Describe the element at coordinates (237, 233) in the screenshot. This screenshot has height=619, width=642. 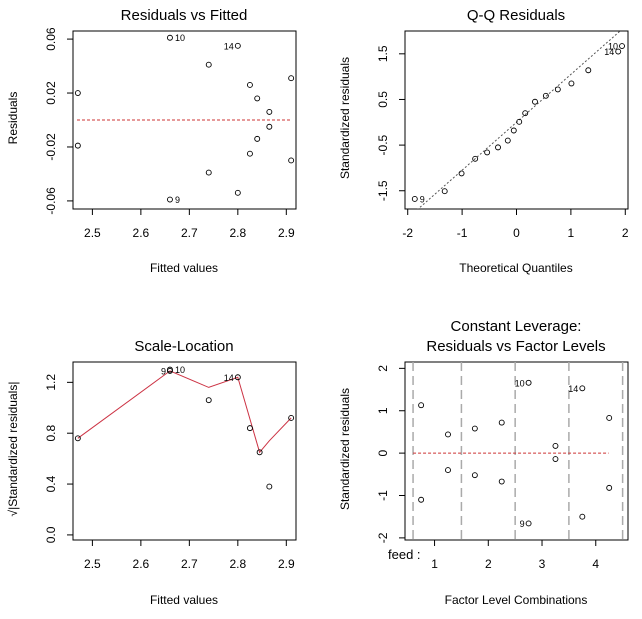
I see `x-tick-label: 2.8` at that location.